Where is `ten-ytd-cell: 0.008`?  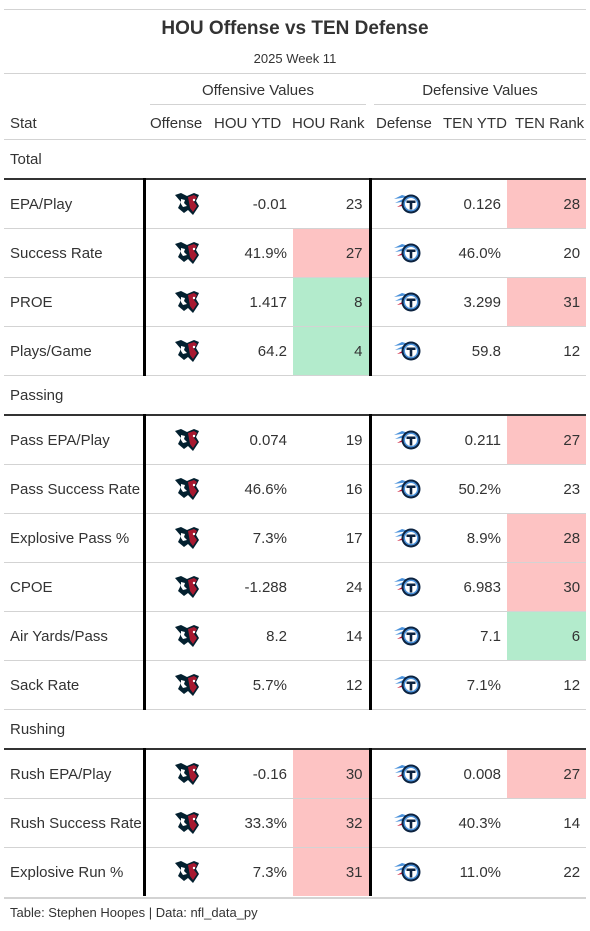 ten-ytd-cell: 0.008 is located at coordinates (475, 773).